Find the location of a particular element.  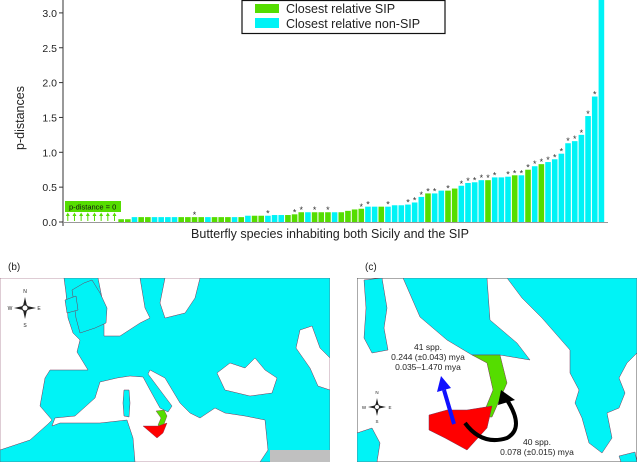

northward-range: 0.035–1.470 mya is located at coordinates (428, 367).